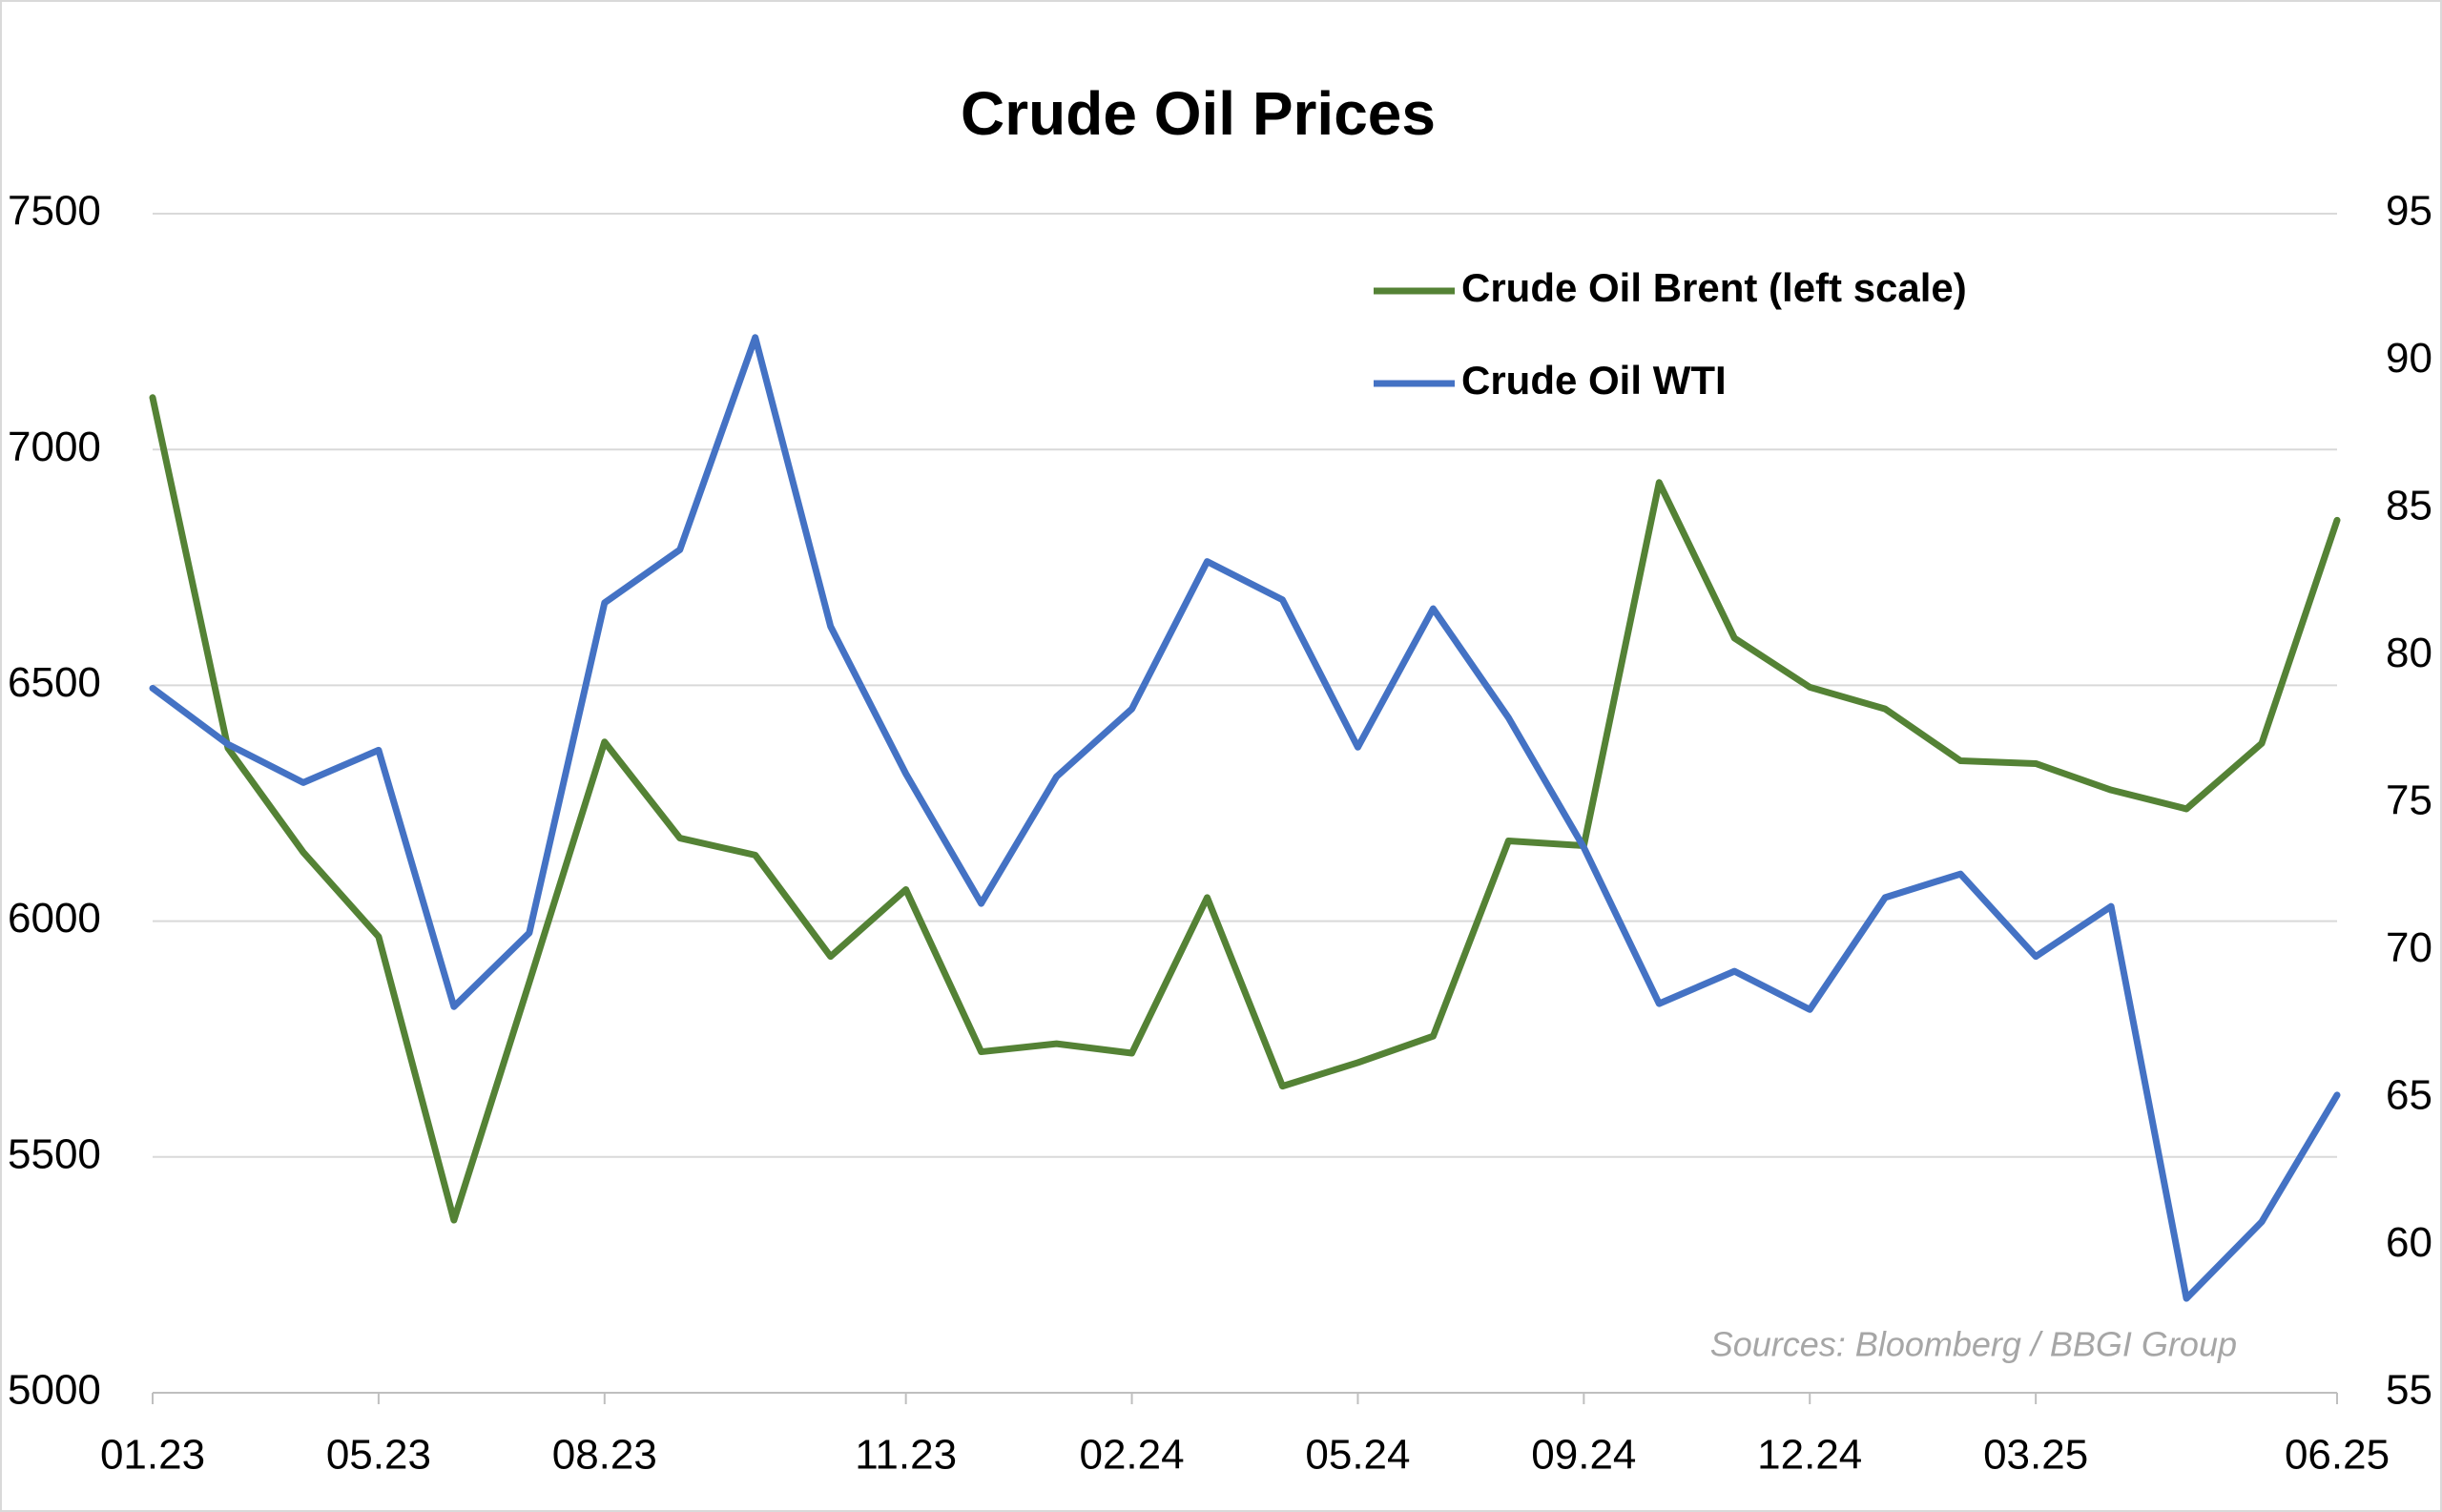  What do you see at coordinates (2409, 653) in the screenshot?
I see `y2-tick-label: 80` at bounding box center [2409, 653].